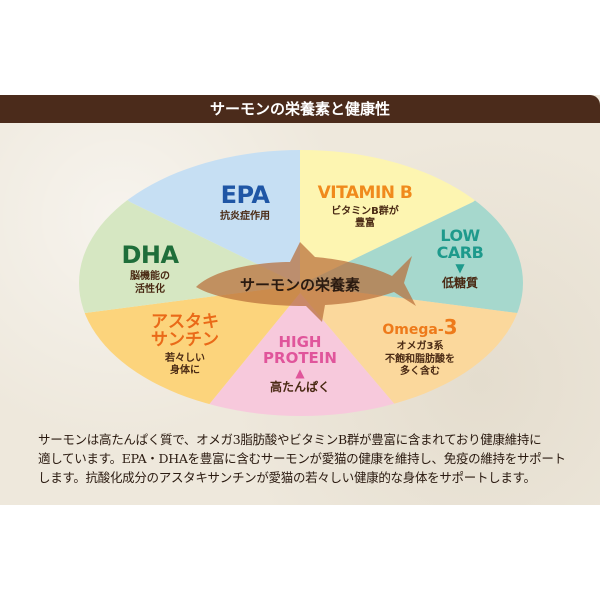 The height and width of the screenshot is (600, 600). Describe the element at coordinates (299, 285) in the screenshot. I see `center-label: サーモンの栄養素` at that location.